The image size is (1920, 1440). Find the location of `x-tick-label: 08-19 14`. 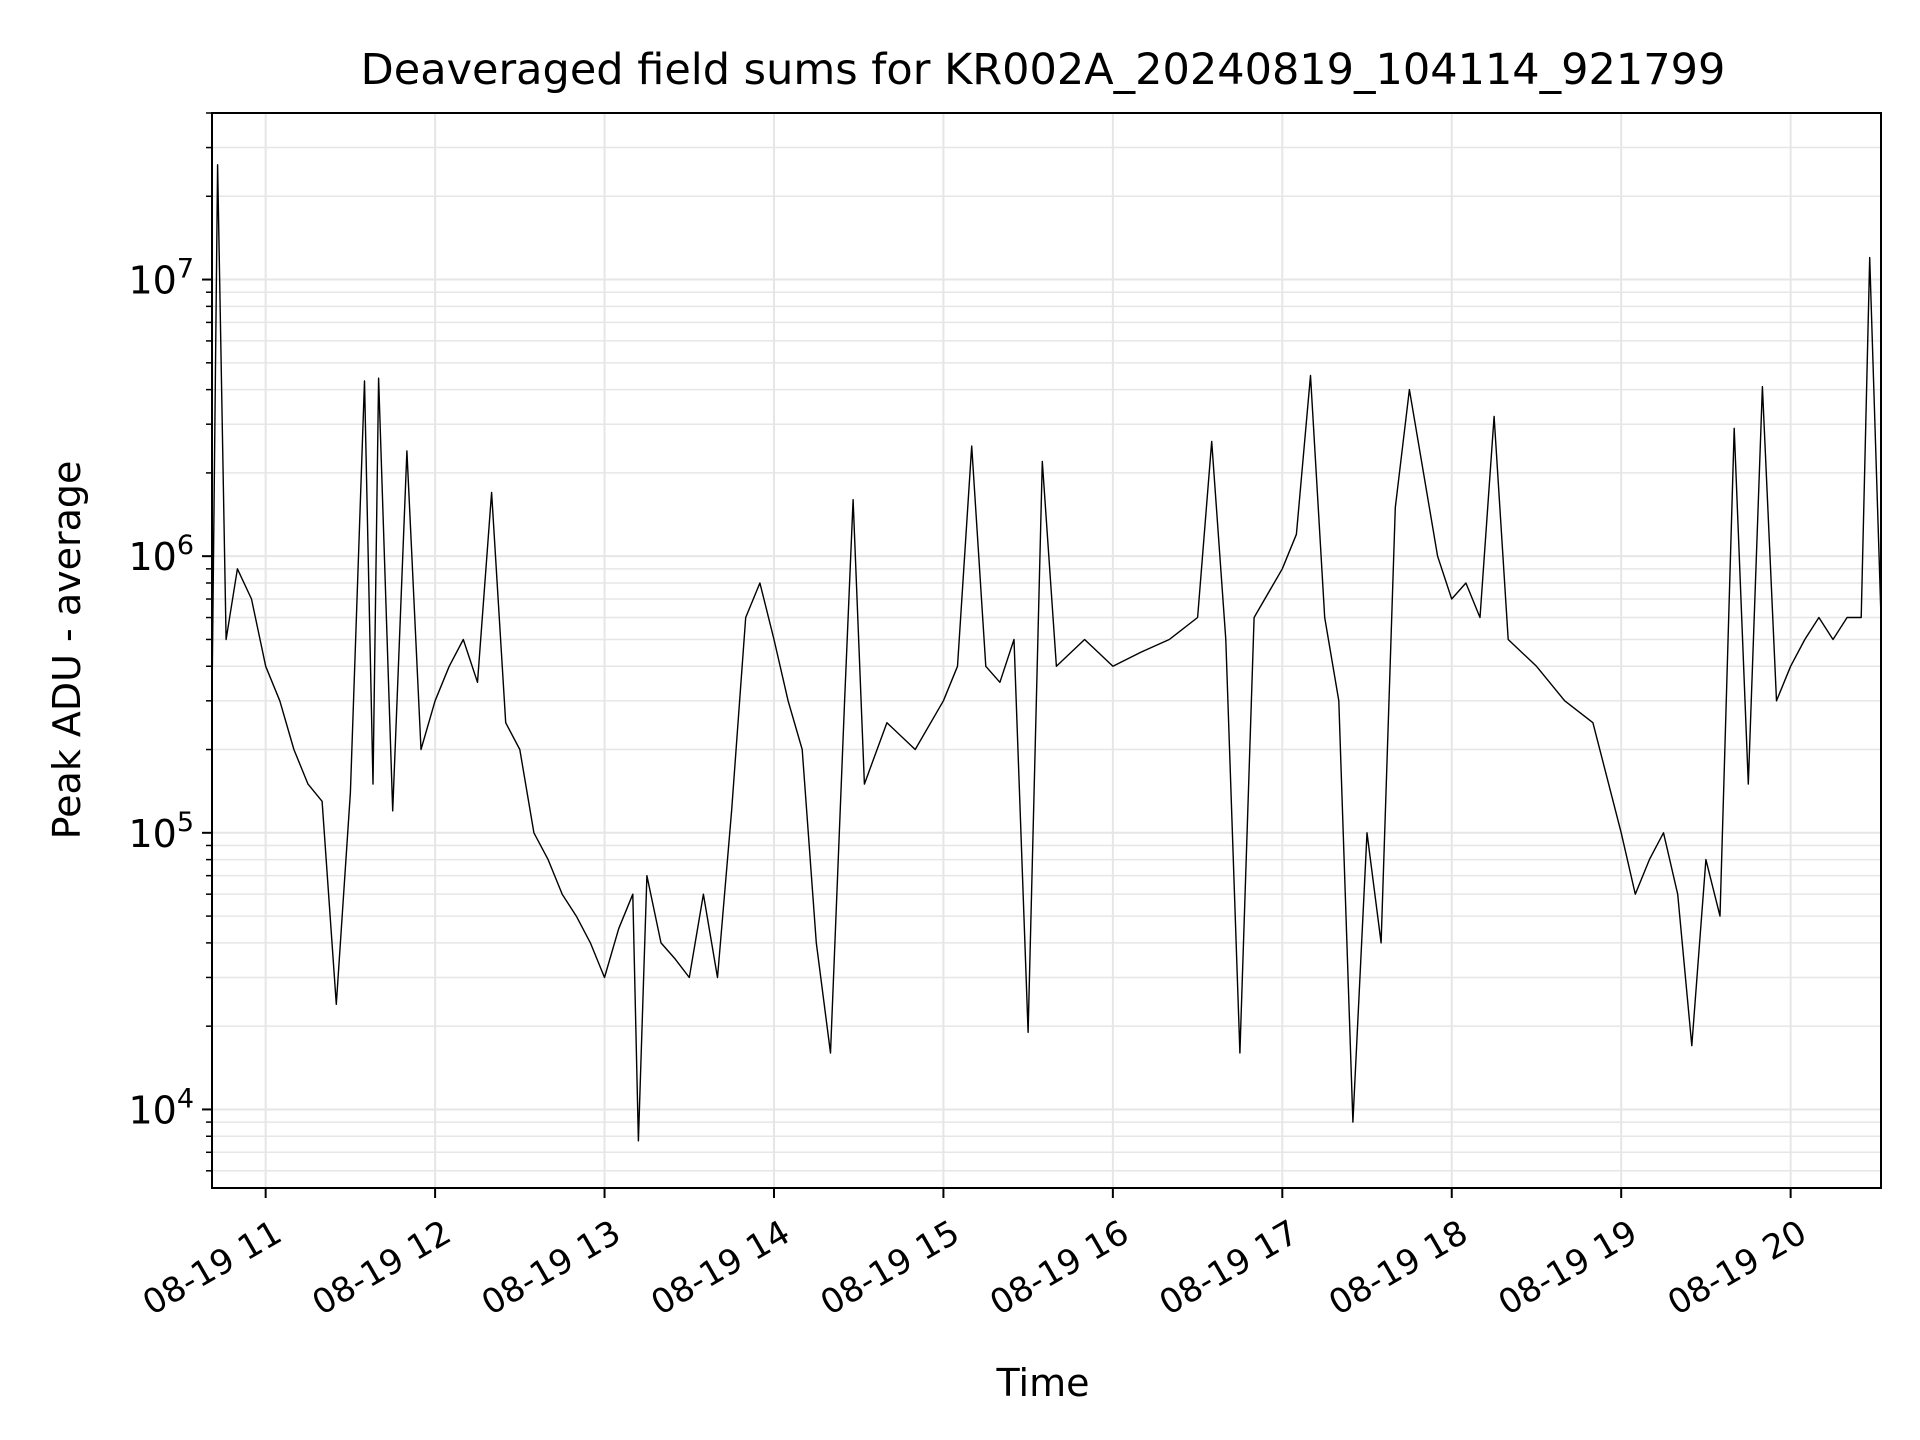

x-tick-label: 08-19 14 is located at coordinates (720, 1268).